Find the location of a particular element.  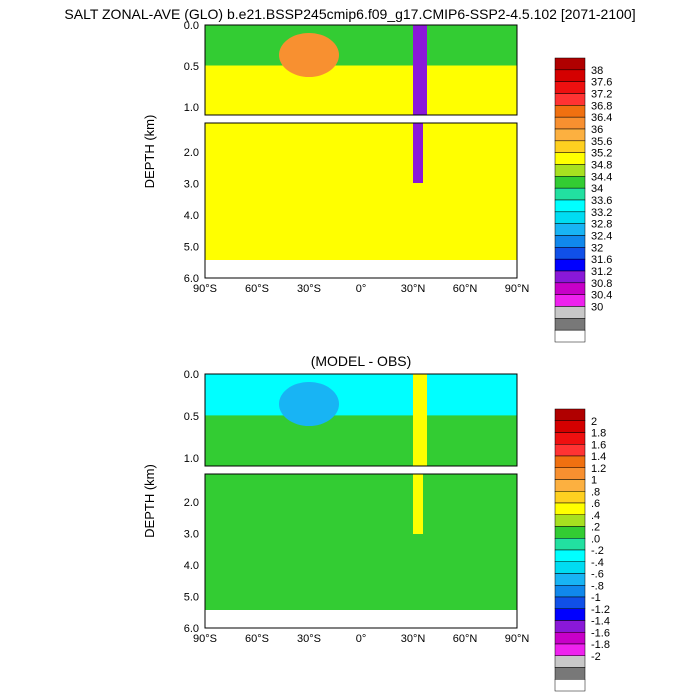

colorbar-label: 1.6 is located at coordinates (598, 445).